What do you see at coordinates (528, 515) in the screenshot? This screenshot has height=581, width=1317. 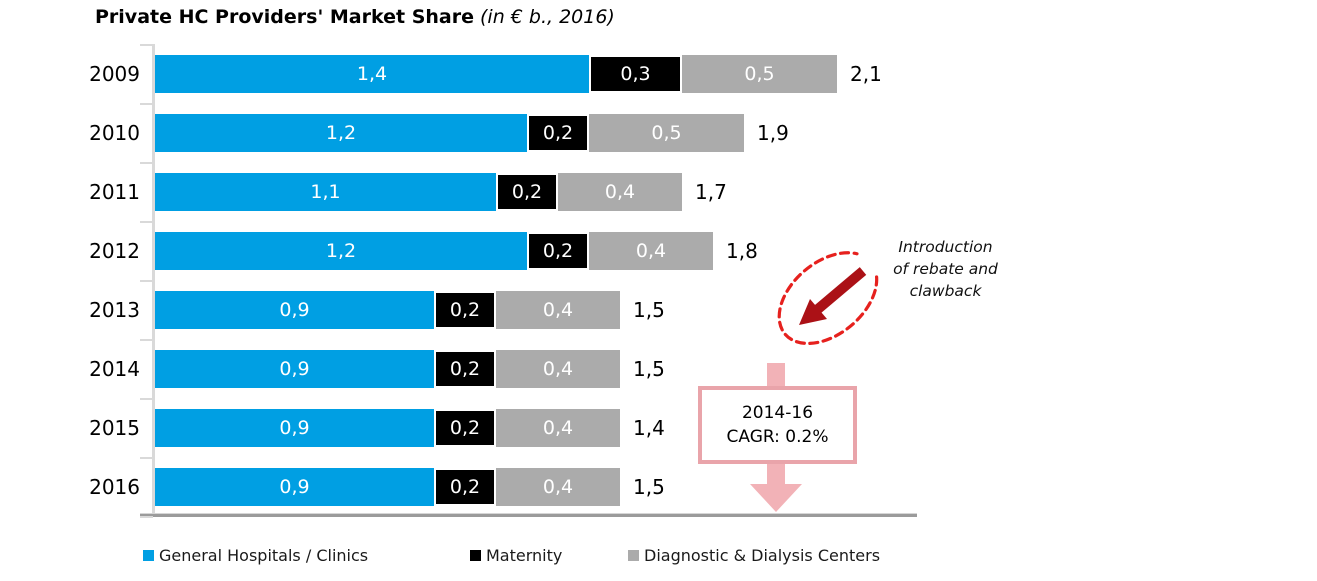 I see `x-axis-line` at bounding box center [528, 515].